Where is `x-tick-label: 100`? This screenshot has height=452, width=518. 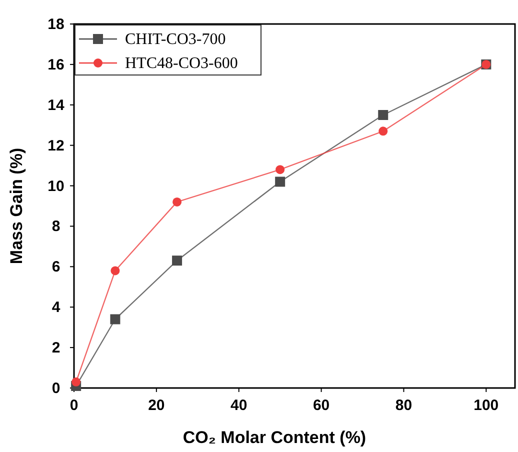 x-tick-label: 100 is located at coordinates (486, 405).